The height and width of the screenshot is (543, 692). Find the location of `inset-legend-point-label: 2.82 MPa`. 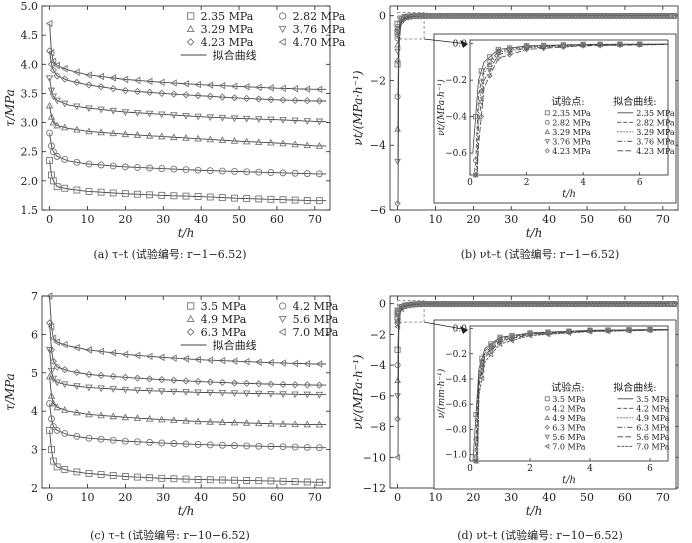

inset-legend-point-label: 2.82 MPa is located at coordinates (571, 122).